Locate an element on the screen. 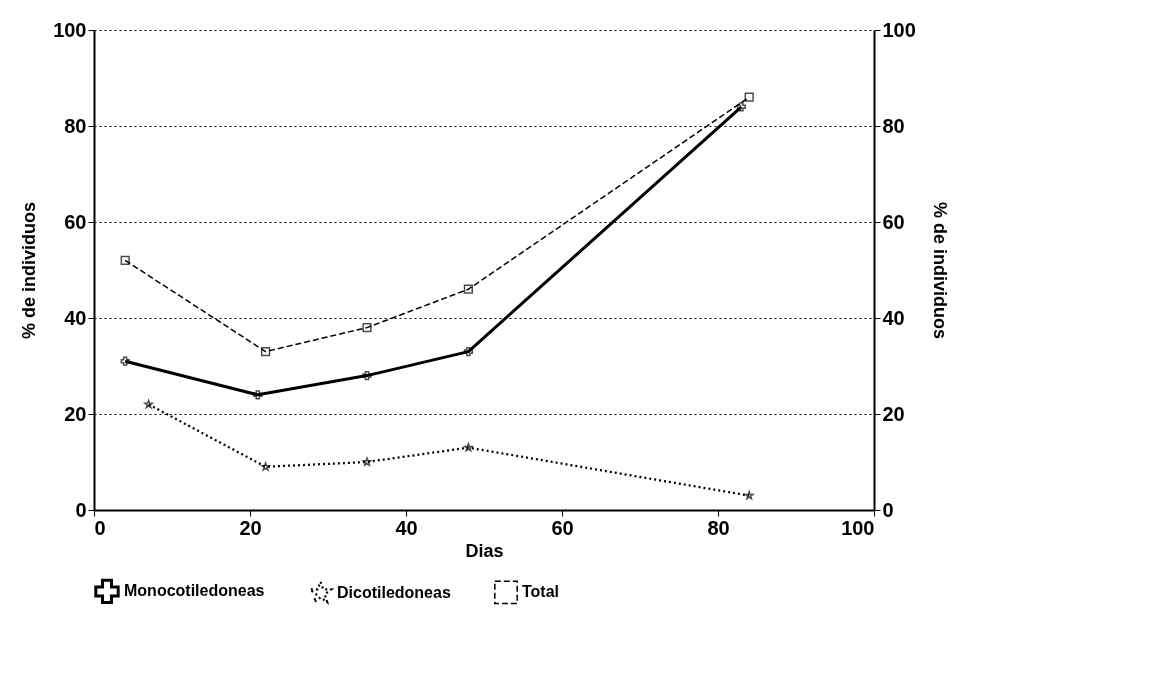 This screenshot has width=1169, height=699. y-tick-label: 20 is located at coordinates (75, 413).